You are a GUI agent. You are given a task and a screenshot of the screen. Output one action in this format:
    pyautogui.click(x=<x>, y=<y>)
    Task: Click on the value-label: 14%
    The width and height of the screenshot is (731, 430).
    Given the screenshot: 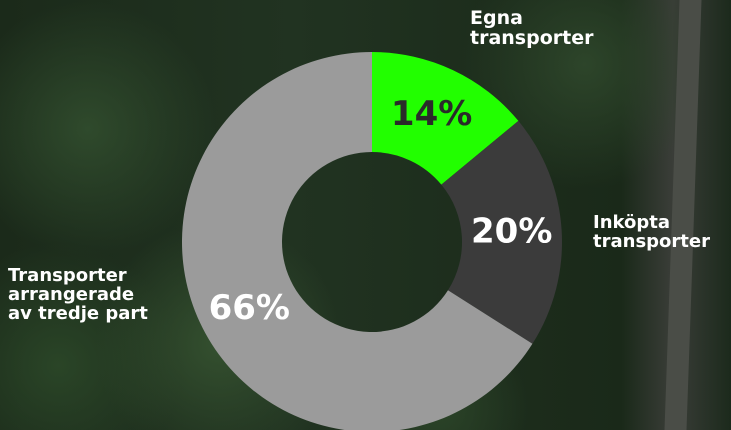 What is the action you would take?
    pyautogui.click(x=431, y=114)
    